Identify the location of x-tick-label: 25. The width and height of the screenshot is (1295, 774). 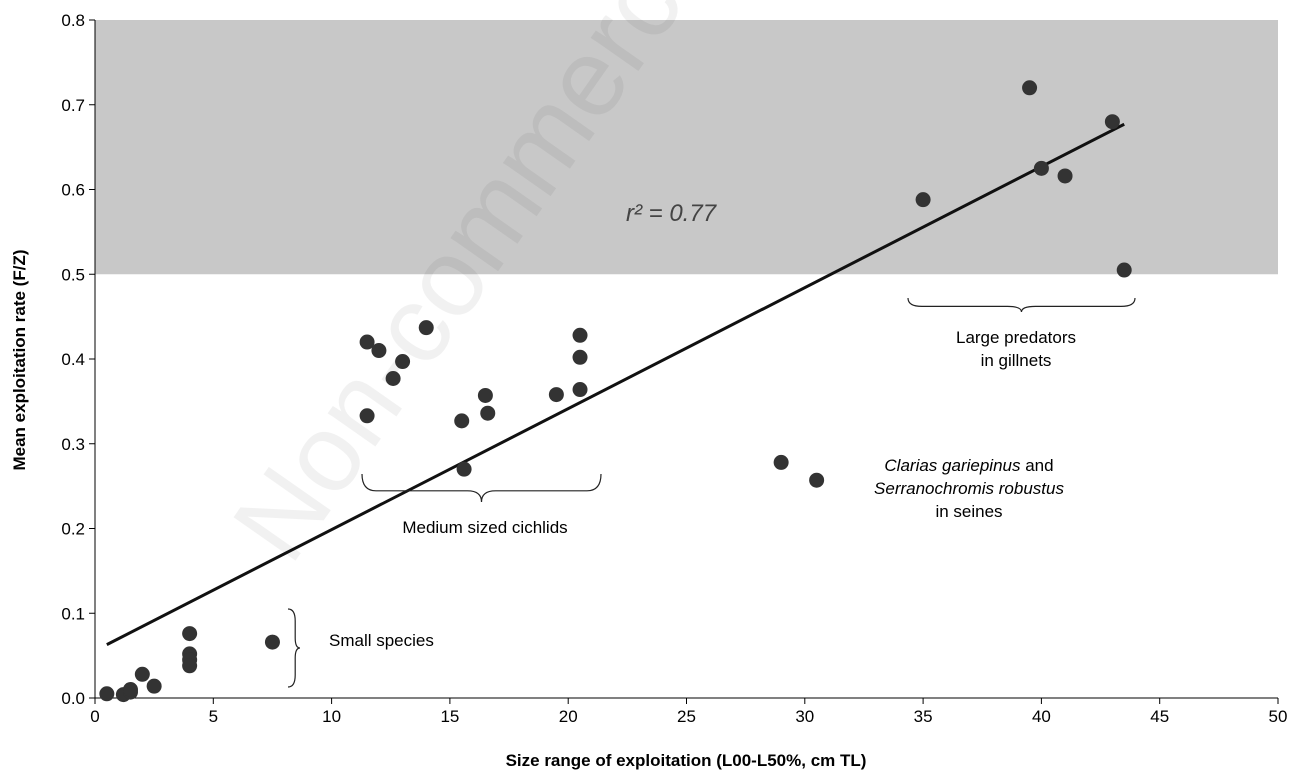
(686, 716).